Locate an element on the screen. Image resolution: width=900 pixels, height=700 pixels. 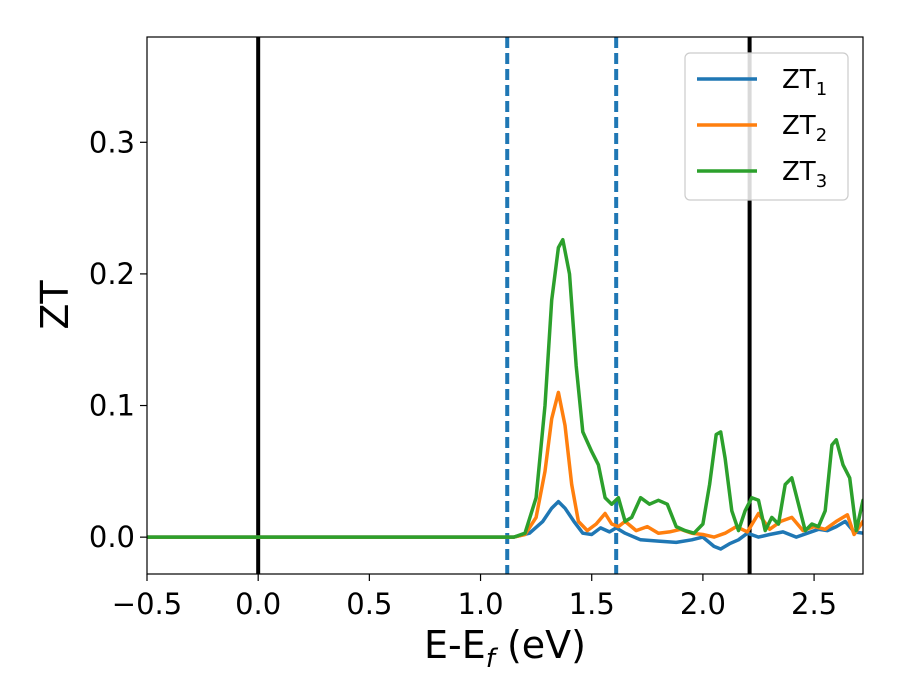
y-tick-label: 0.2 is located at coordinates (112, 274).